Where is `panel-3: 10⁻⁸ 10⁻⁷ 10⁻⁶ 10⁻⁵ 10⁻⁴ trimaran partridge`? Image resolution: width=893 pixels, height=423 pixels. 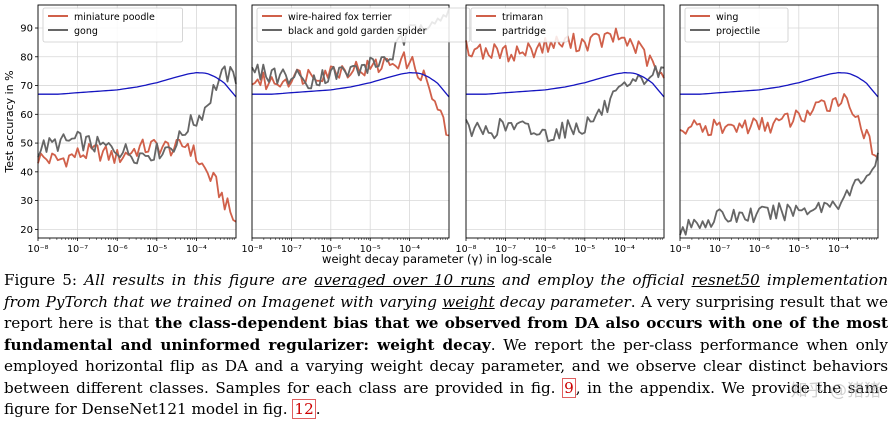 panel-3: 10⁻⁸ 10⁻⁷ 10⁻⁶ 10⁻⁵ 10⁻⁴ trimaran partridge is located at coordinates (560, 129).